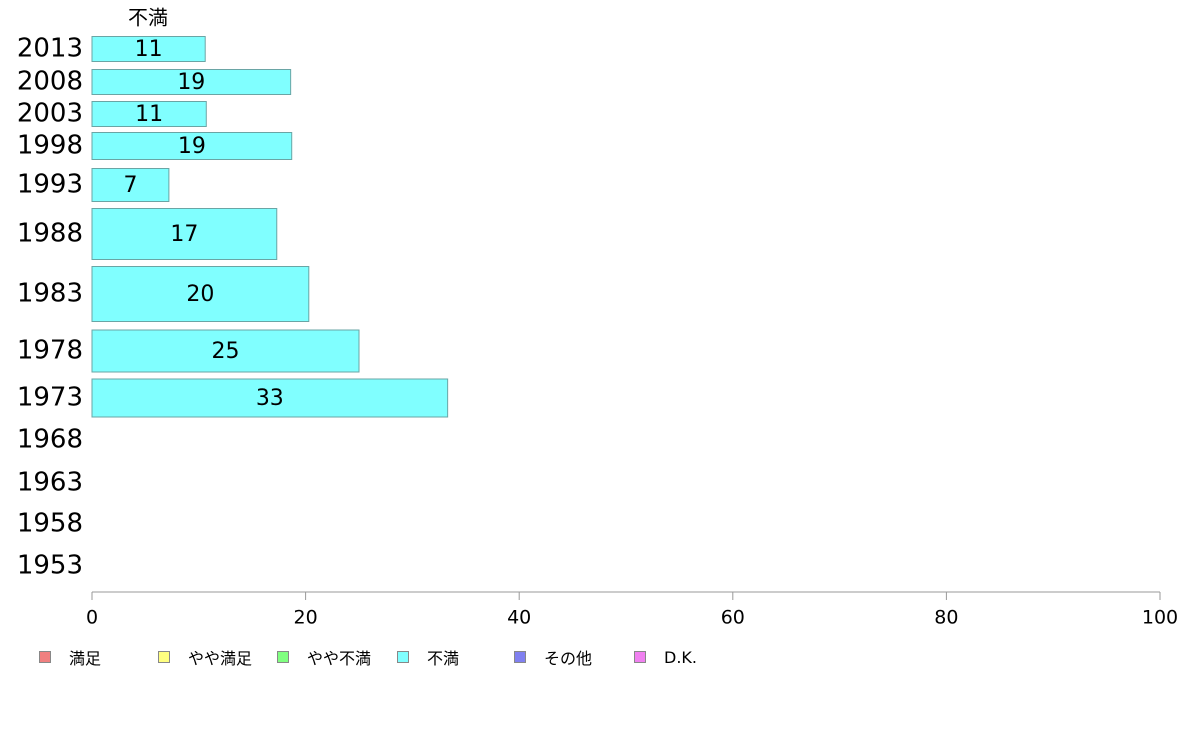 The height and width of the screenshot is (736, 1188). I want to click on category-label: 1983, so click(50, 294).